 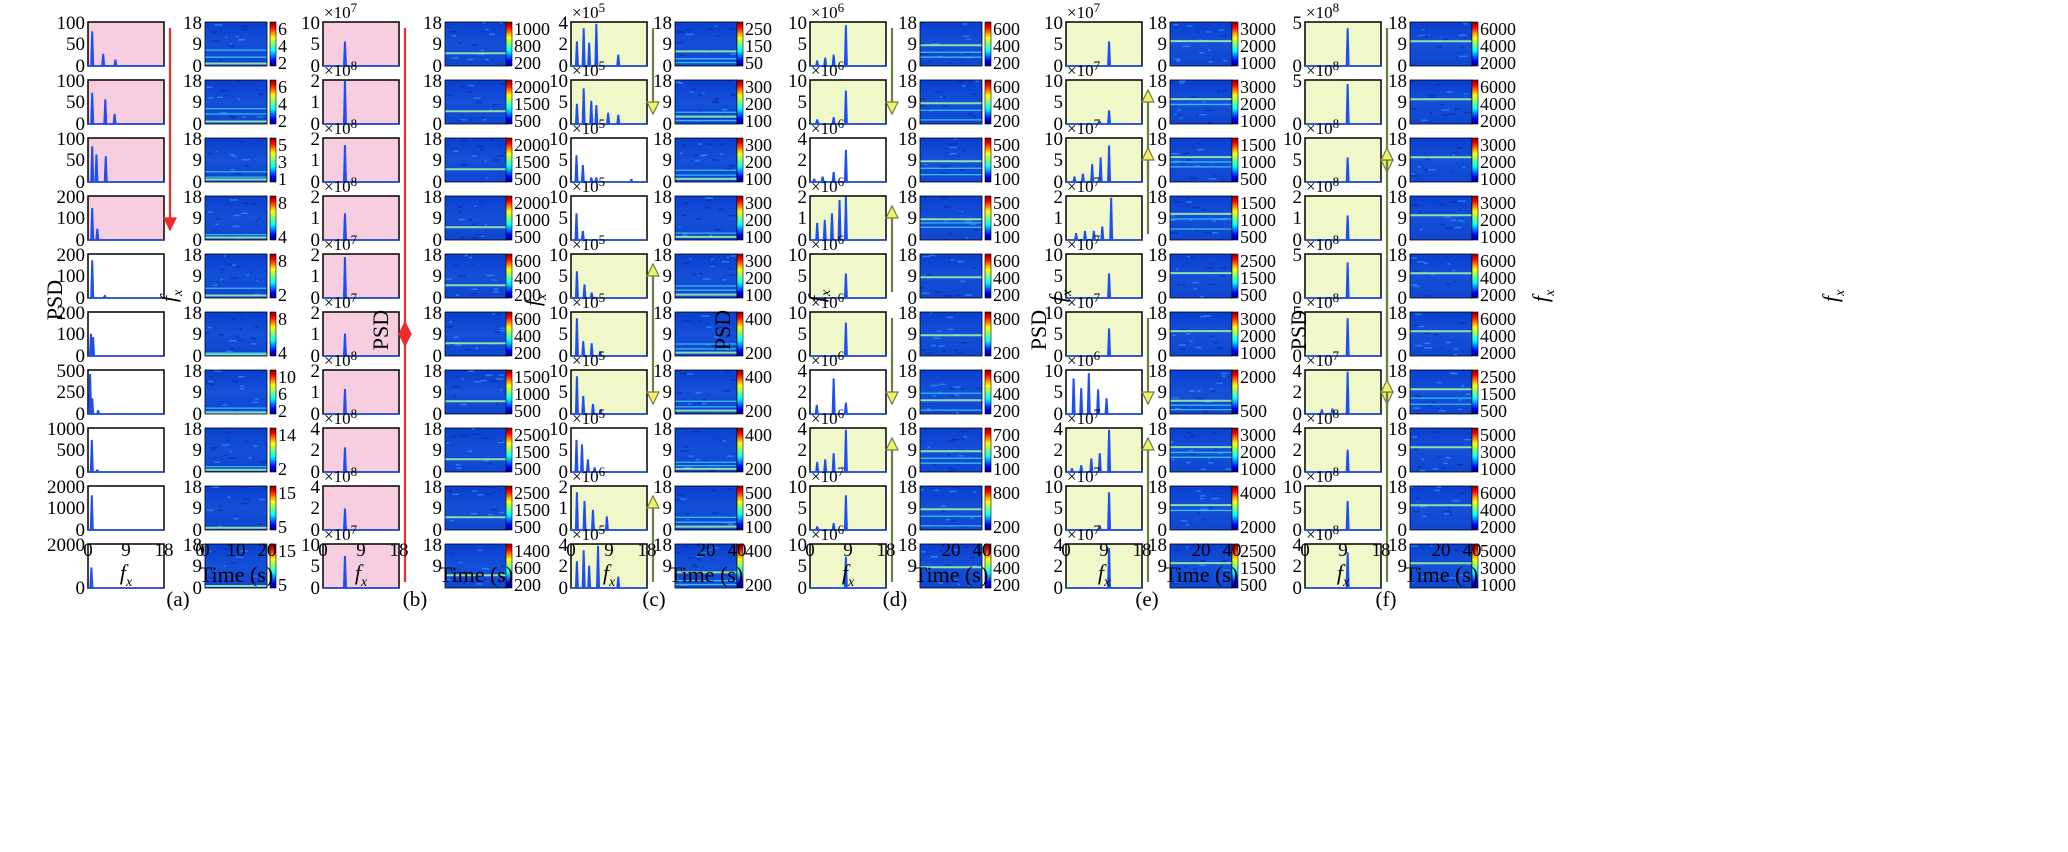 What do you see at coordinates (527, 568) in the screenshot?
I see `colorbar-tick: 600` at bounding box center [527, 568].